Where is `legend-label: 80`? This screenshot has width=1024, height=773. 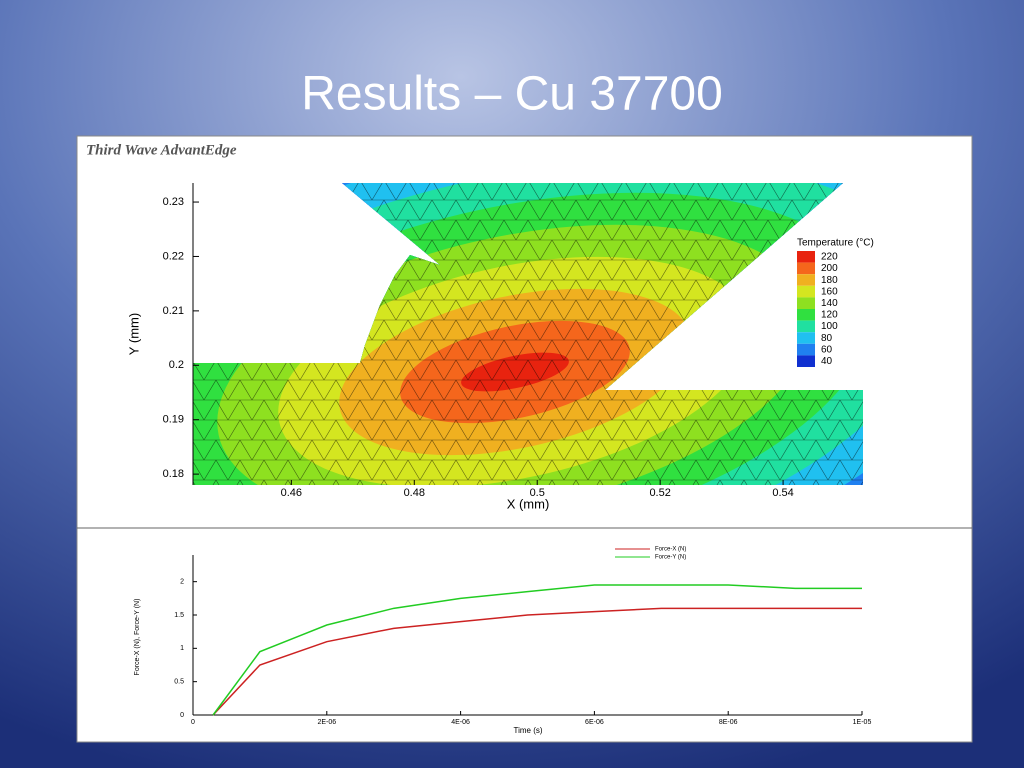
legend-label: 80 is located at coordinates (827, 338).